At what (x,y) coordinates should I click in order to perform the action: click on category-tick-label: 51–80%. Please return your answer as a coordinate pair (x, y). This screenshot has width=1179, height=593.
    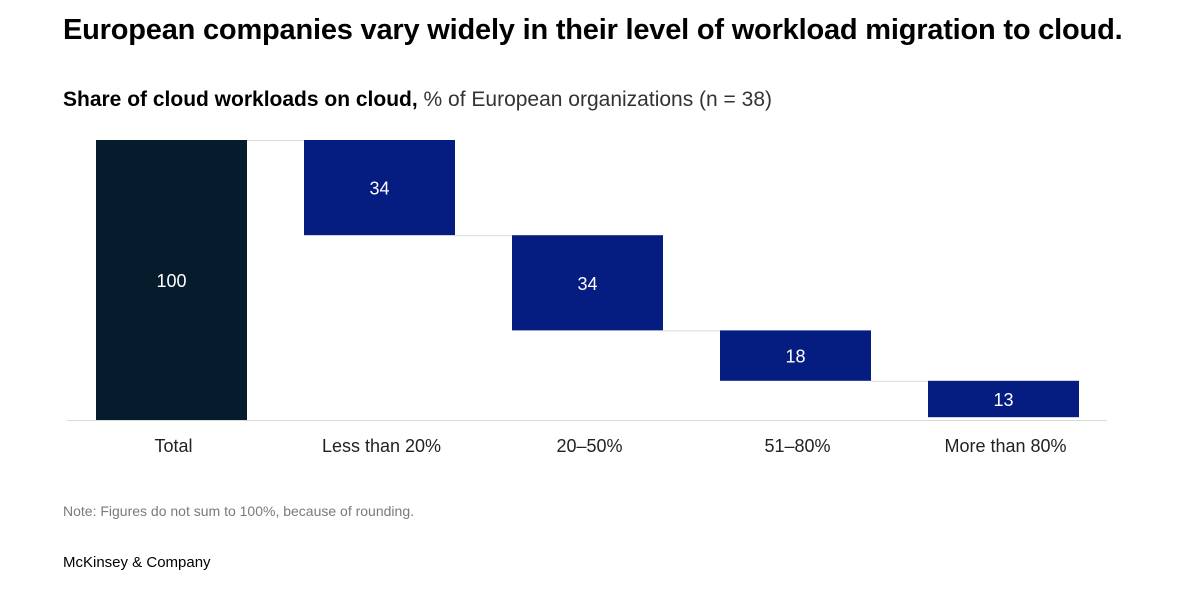
    Looking at the image, I should click on (797, 446).